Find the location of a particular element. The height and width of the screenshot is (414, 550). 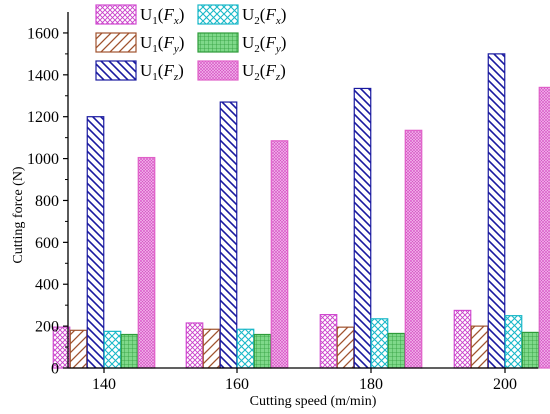

y-tick-label: 800 is located at coordinates (47, 201).